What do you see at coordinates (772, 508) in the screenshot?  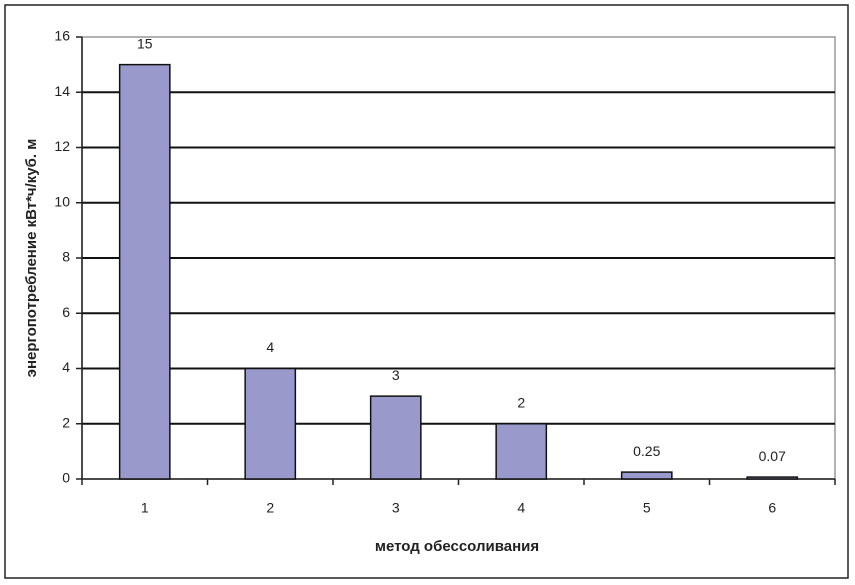 I see `x-tick-label: 6` at bounding box center [772, 508].